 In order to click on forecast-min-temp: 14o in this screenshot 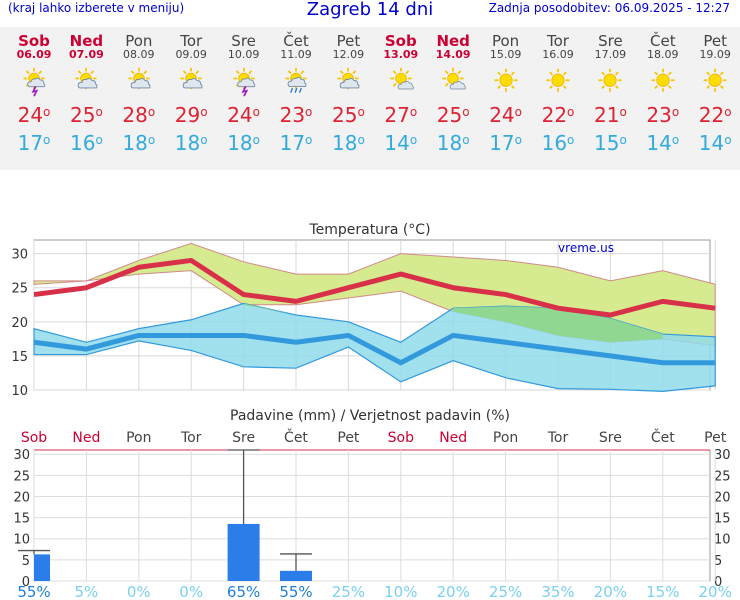, I will do `click(715, 143)`.